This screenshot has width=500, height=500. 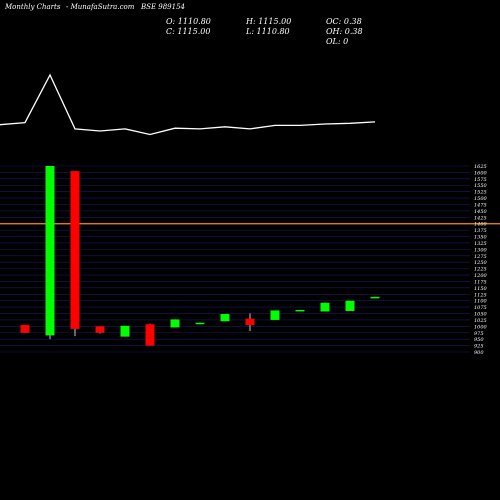 I want to click on price-tick-label: 1150, so click(x=481, y=289).